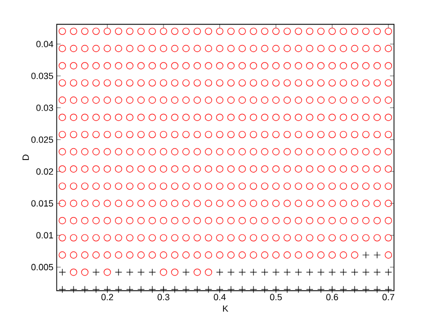 This screenshot has height=327, width=436. What do you see at coordinates (42, 76) in the screenshot?
I see `y-tick-label: 0.035` at bounding box center [42, 76].